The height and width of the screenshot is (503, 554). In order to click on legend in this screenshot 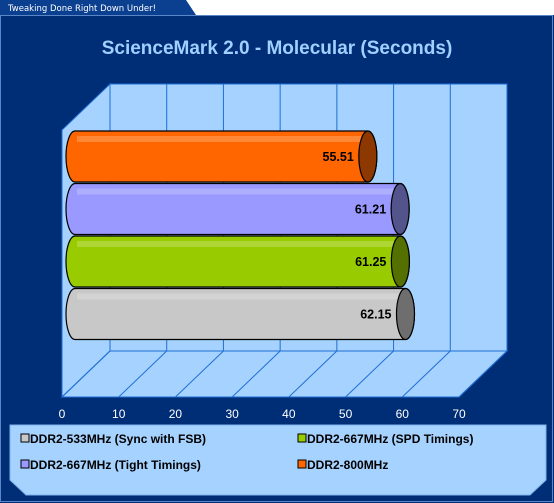, I will do `click(278, 460)`.